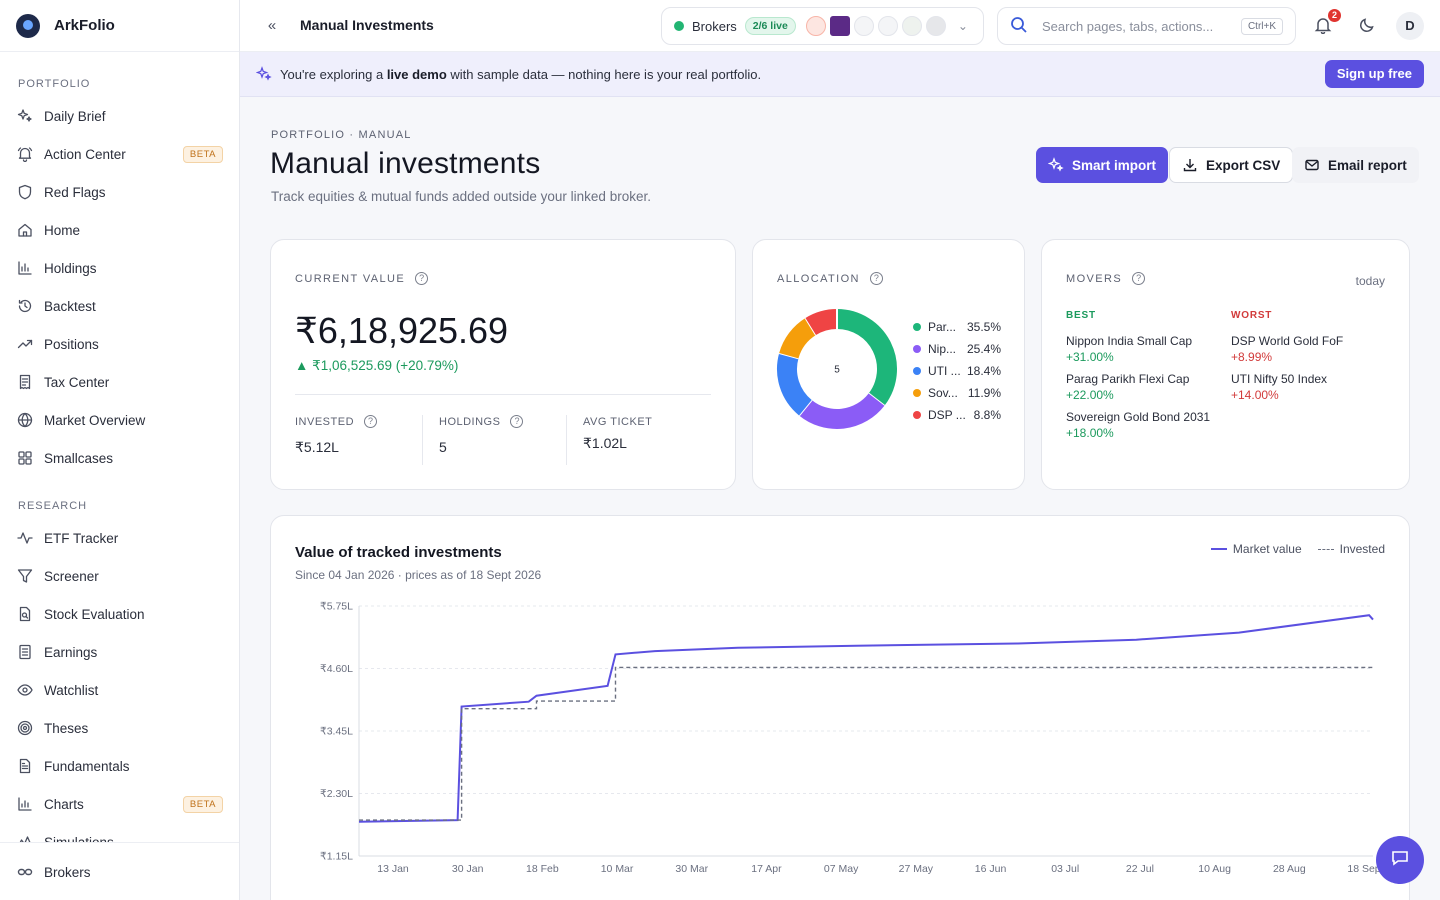 The image size is (1440, 900). I want to click on sidebar-item-label: ETF Tracker, so click(81, 538).